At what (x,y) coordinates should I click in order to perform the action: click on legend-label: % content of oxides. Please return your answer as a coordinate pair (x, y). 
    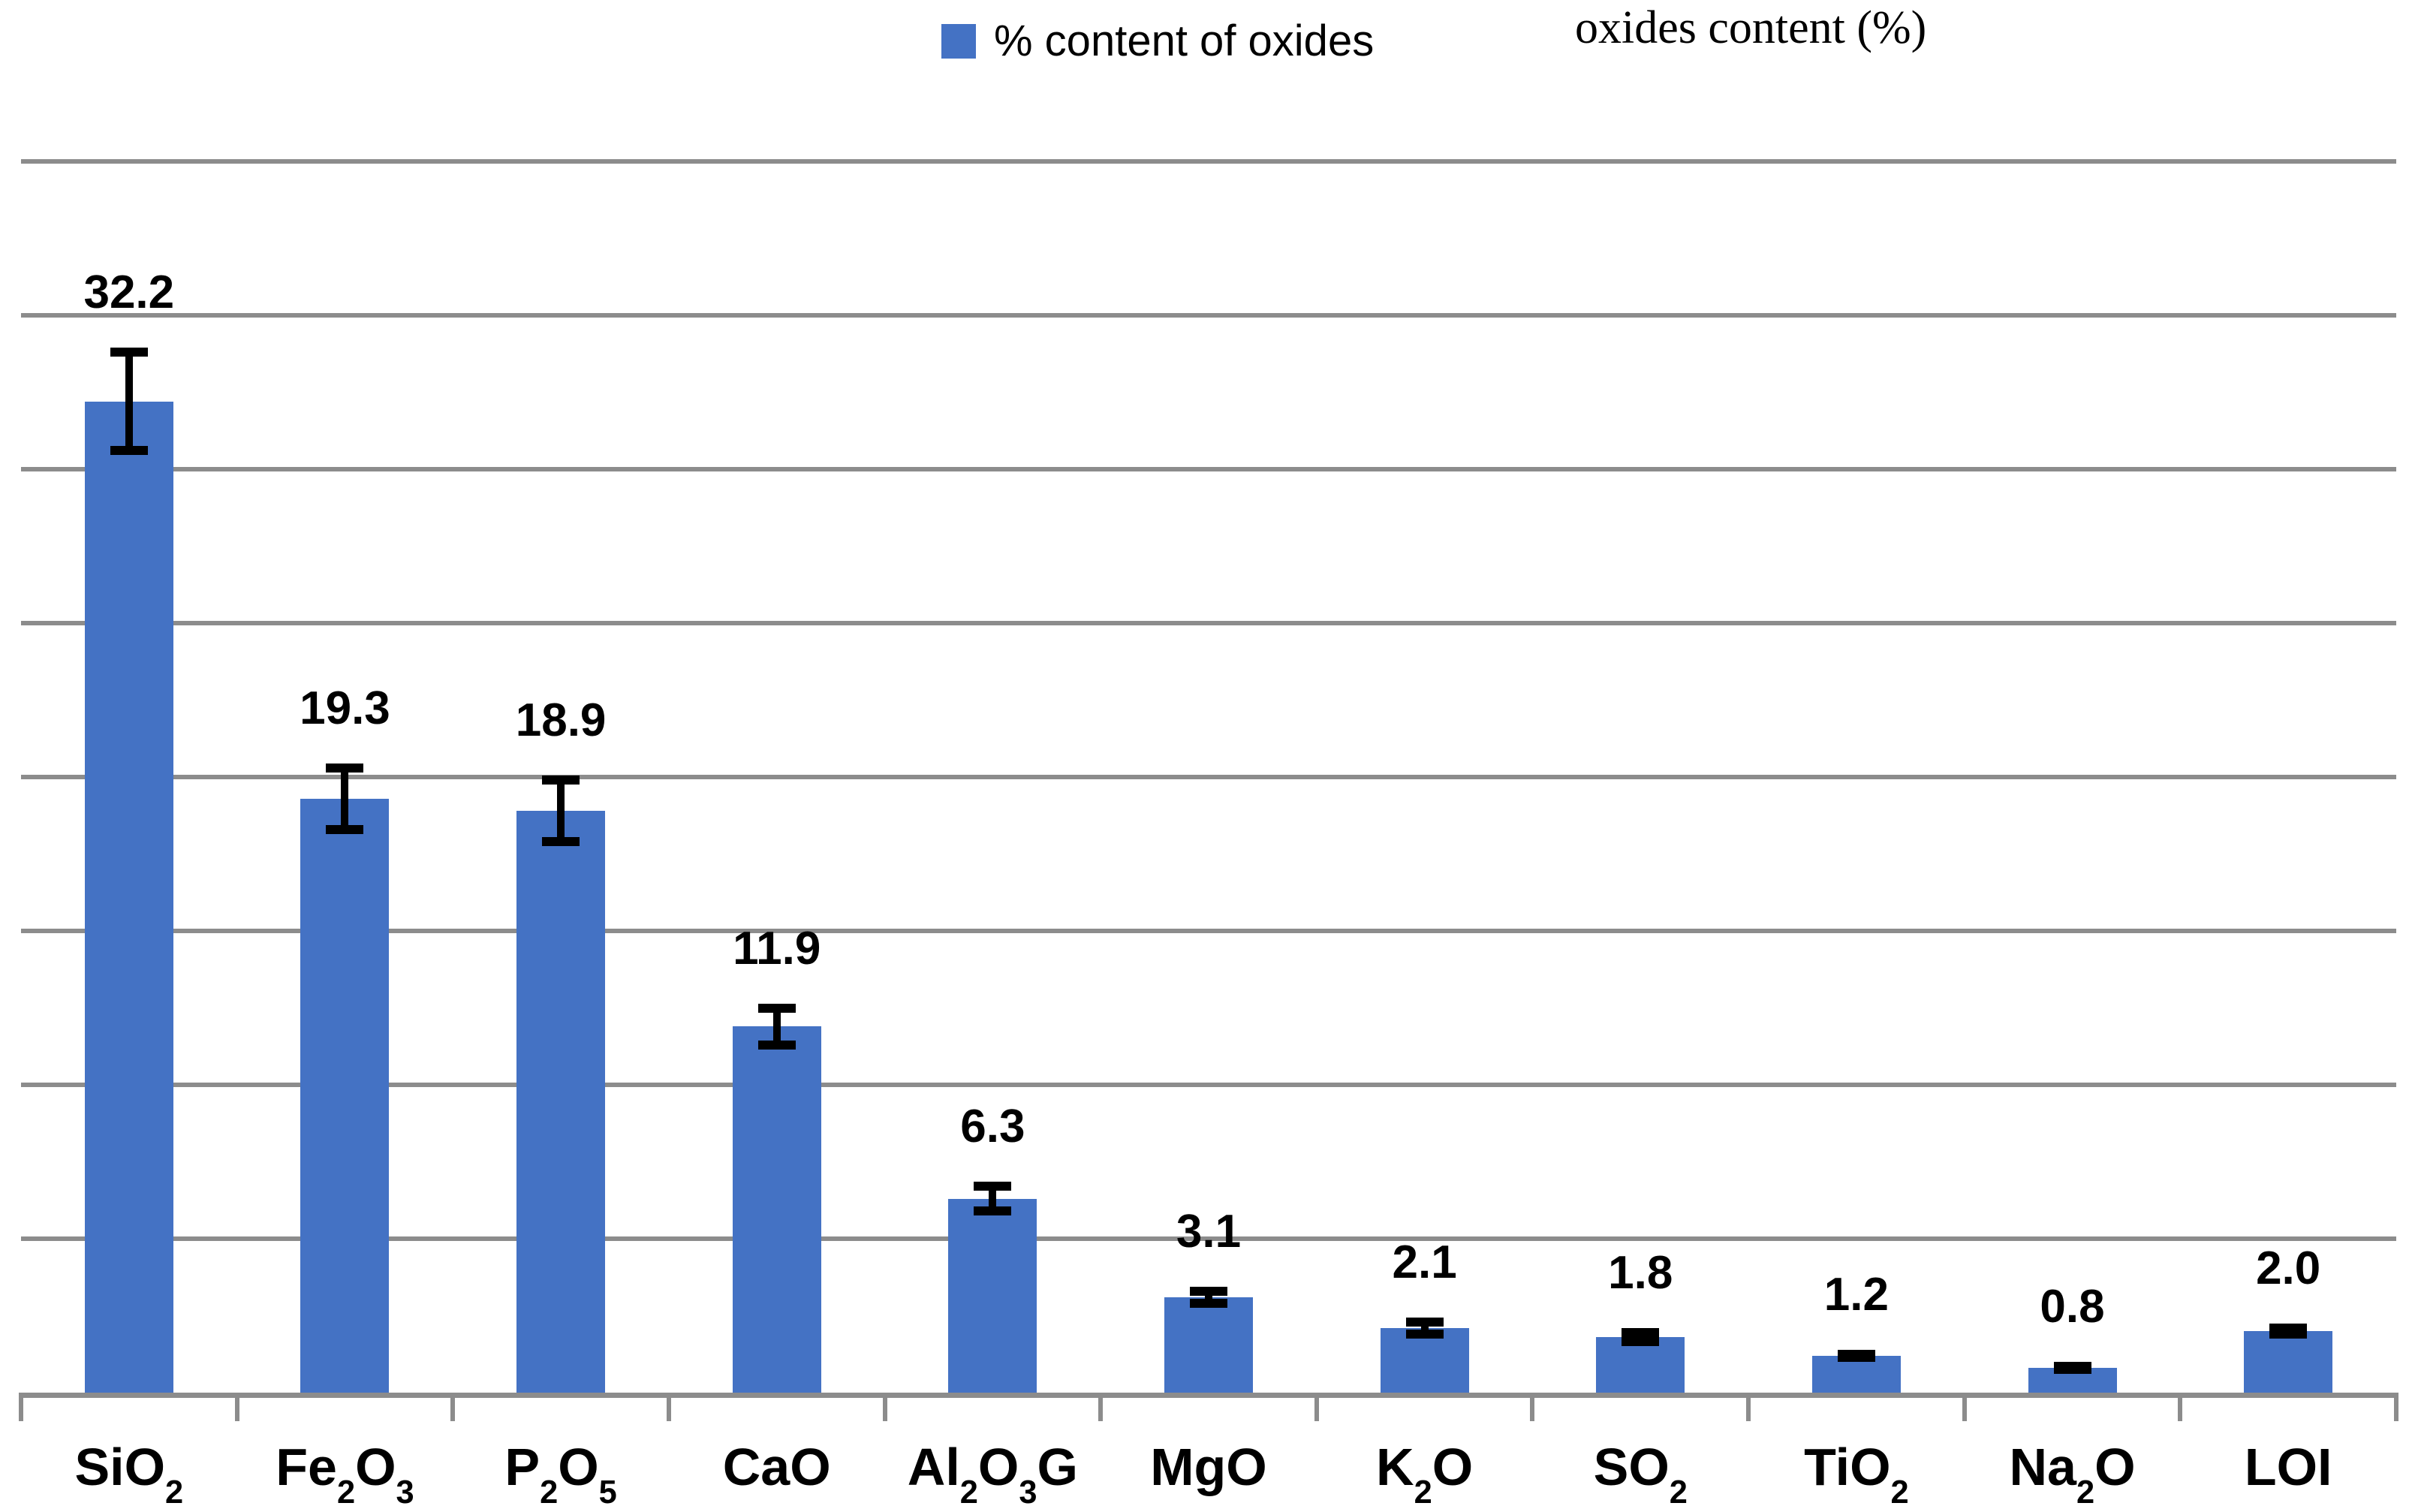
    Looking at the image, I should click on (1184, 41).